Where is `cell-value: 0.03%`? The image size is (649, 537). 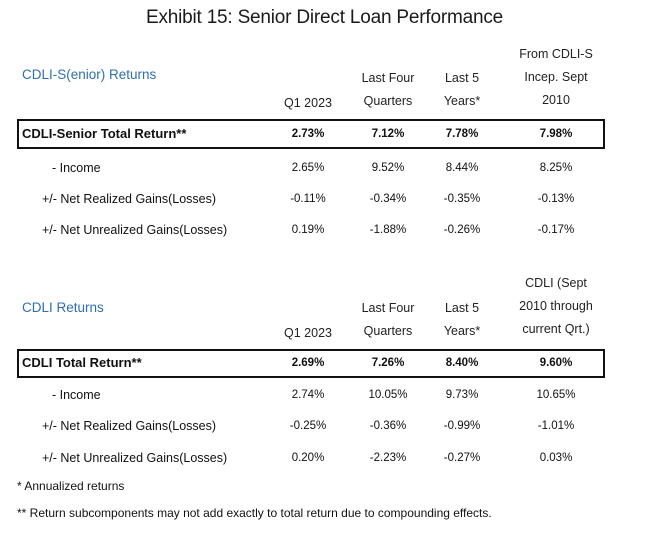 cell-value: 0.03% is located at coordinates (556, 458).